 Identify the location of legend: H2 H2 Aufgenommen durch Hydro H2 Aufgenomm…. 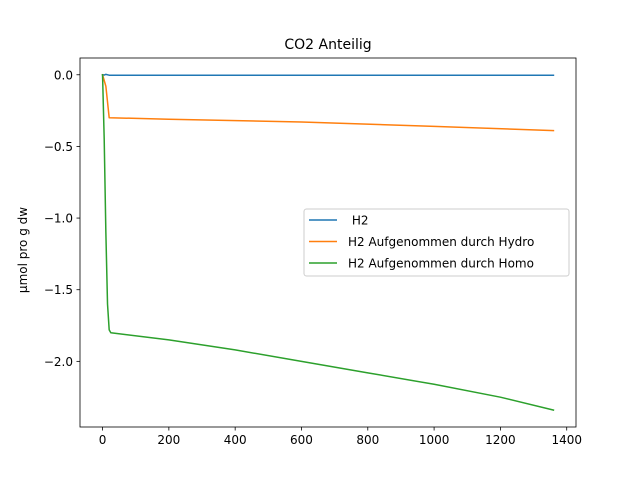
(436, 242).